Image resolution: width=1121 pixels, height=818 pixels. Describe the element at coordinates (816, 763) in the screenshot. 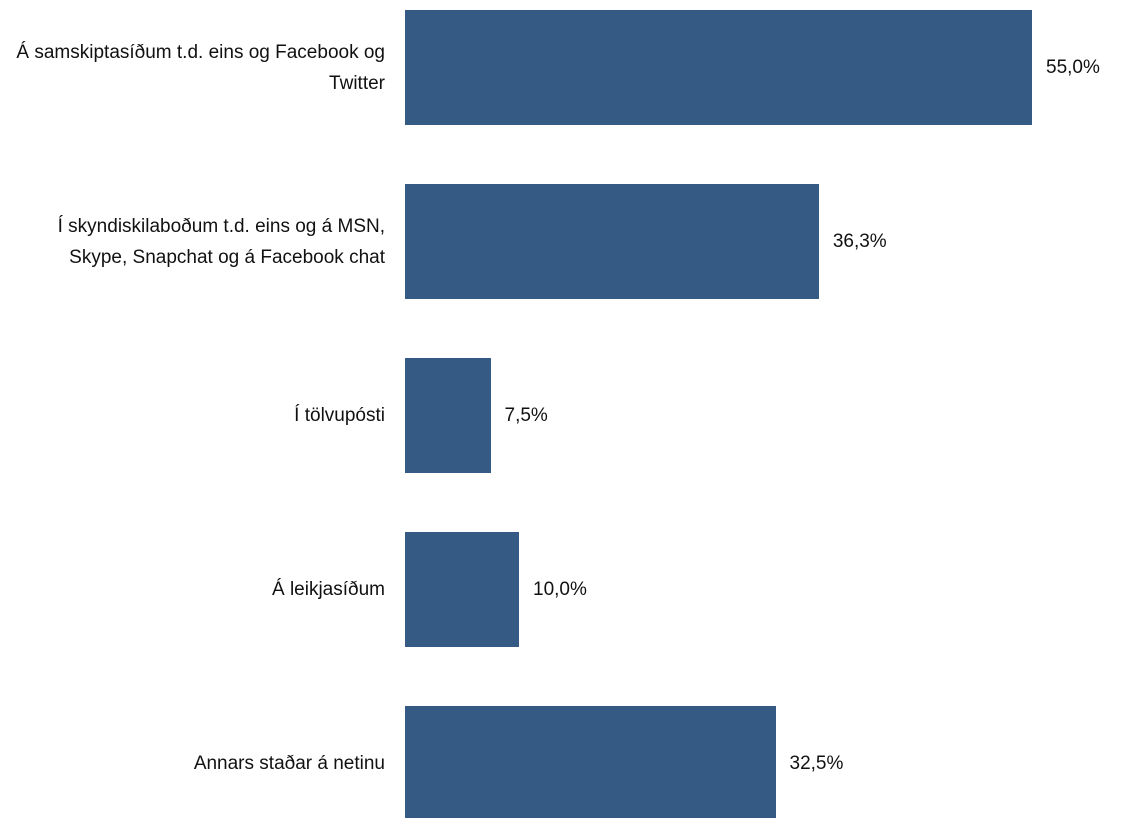

I see `value-label: 32,5%` at that location.